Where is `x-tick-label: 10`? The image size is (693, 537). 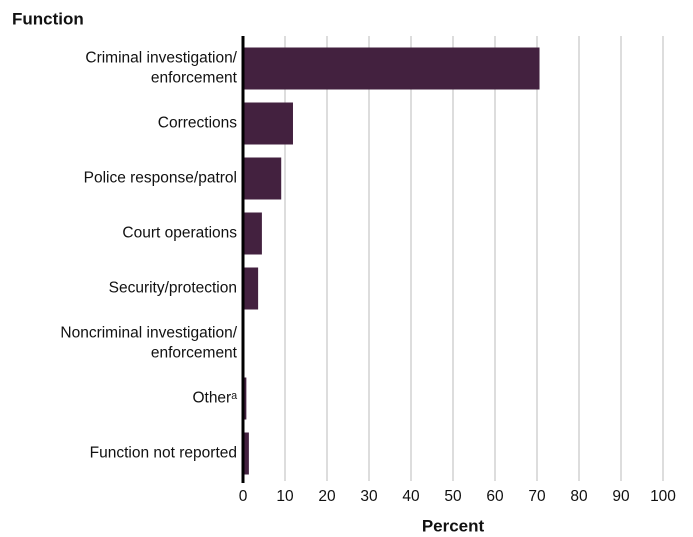 x-tick-label: 10 is located at coordinates (285, 496).